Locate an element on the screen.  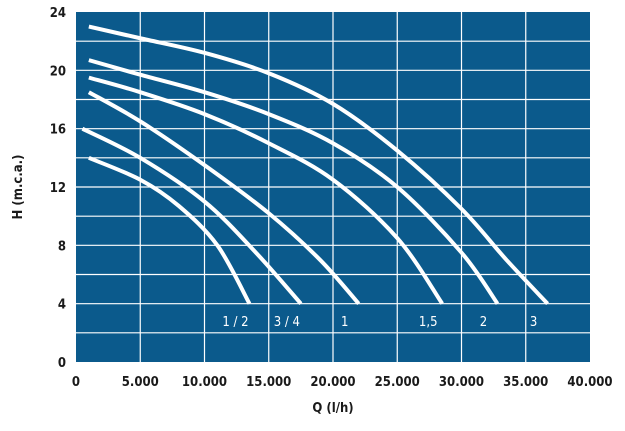
x-tick-label: 5.000 is located at coordinates (140, 382).